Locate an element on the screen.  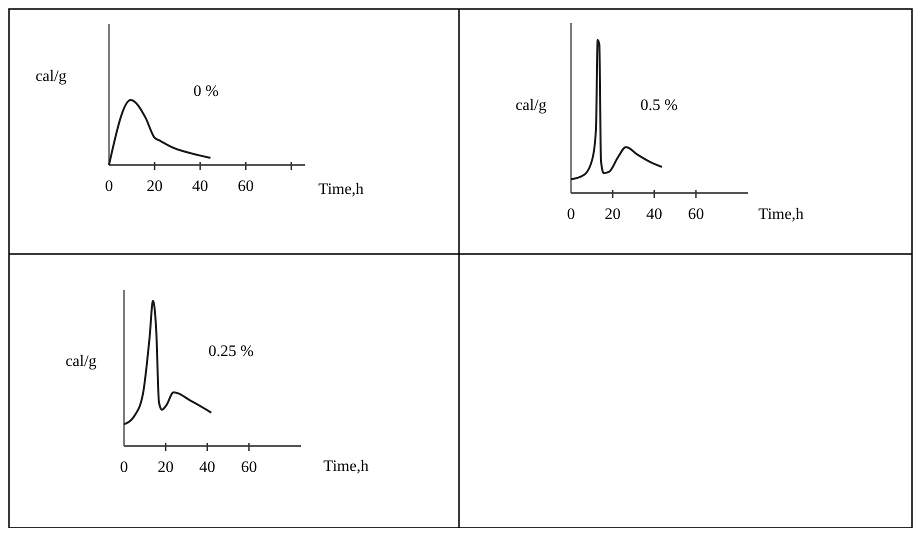
annotation: 0.25 % is located at coordinates (231, 351).